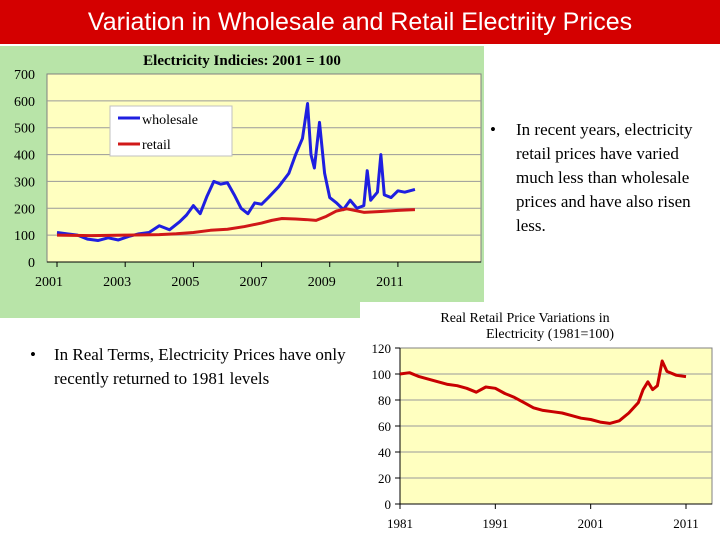 The height and width of the screenshot is (540, 720). Describe the element at coordinates (242, 61) in the screenshot. I see `indices-chart-title: Electricity Indicies: 2001 = 100` at that location.